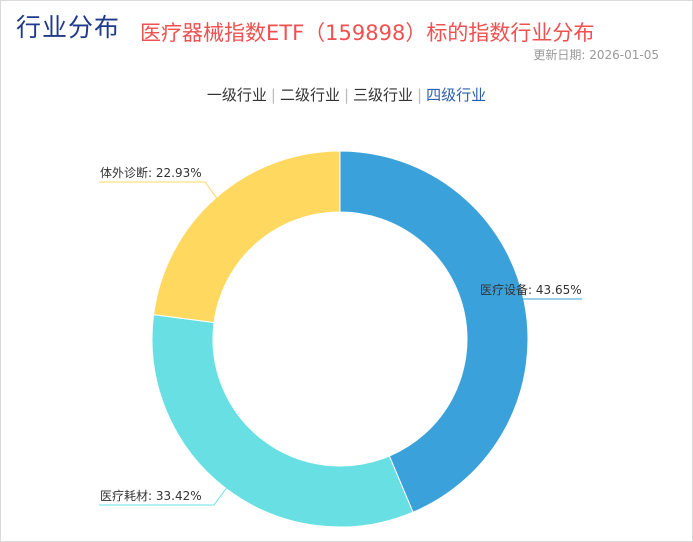 The image size is (693, 542). I want to click on slice-label-2: 医疗耗材: 33.42%, so click(151, 496).